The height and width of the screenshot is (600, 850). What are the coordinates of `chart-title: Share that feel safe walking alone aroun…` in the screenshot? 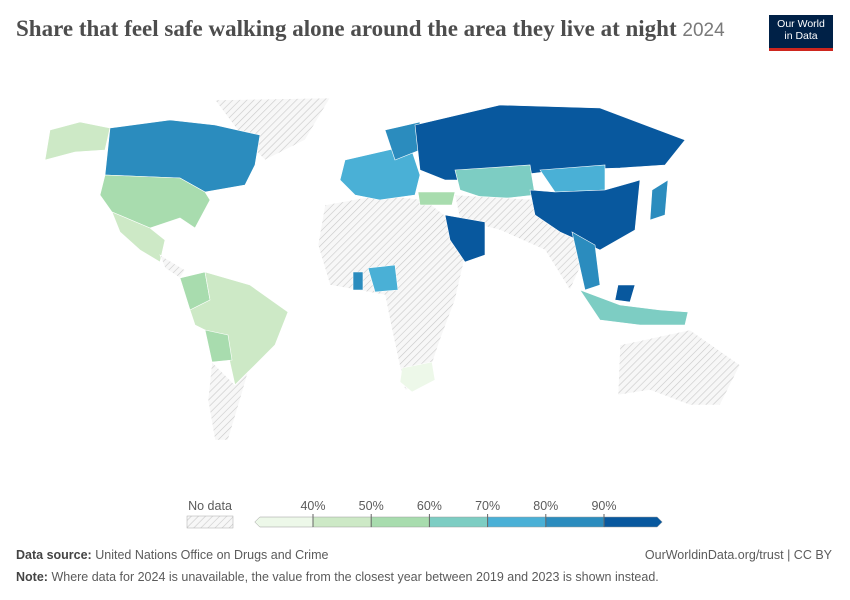 It's located at (346, 28).